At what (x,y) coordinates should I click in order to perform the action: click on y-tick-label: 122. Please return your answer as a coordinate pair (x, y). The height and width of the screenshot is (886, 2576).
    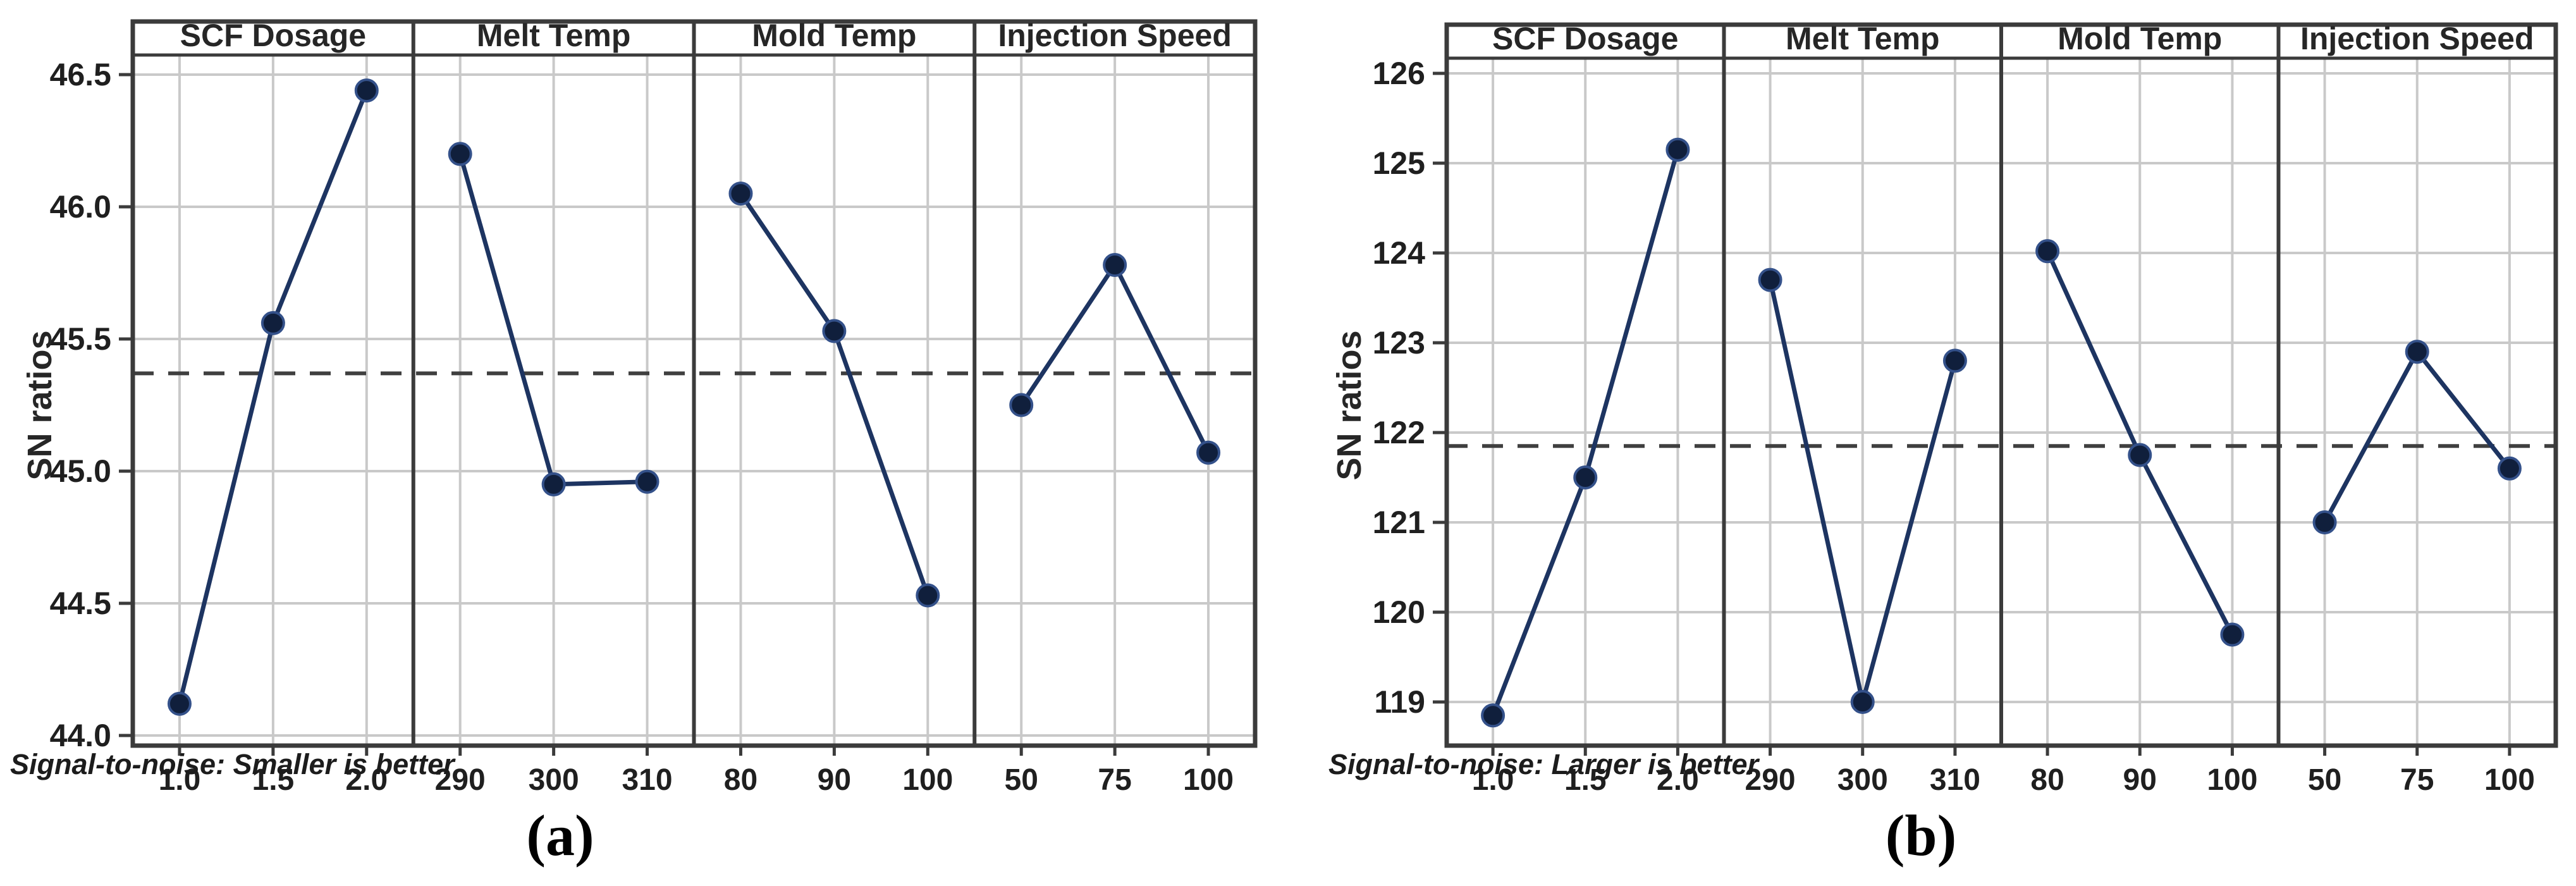
    Looking at the image, I should click on (1399, 432).